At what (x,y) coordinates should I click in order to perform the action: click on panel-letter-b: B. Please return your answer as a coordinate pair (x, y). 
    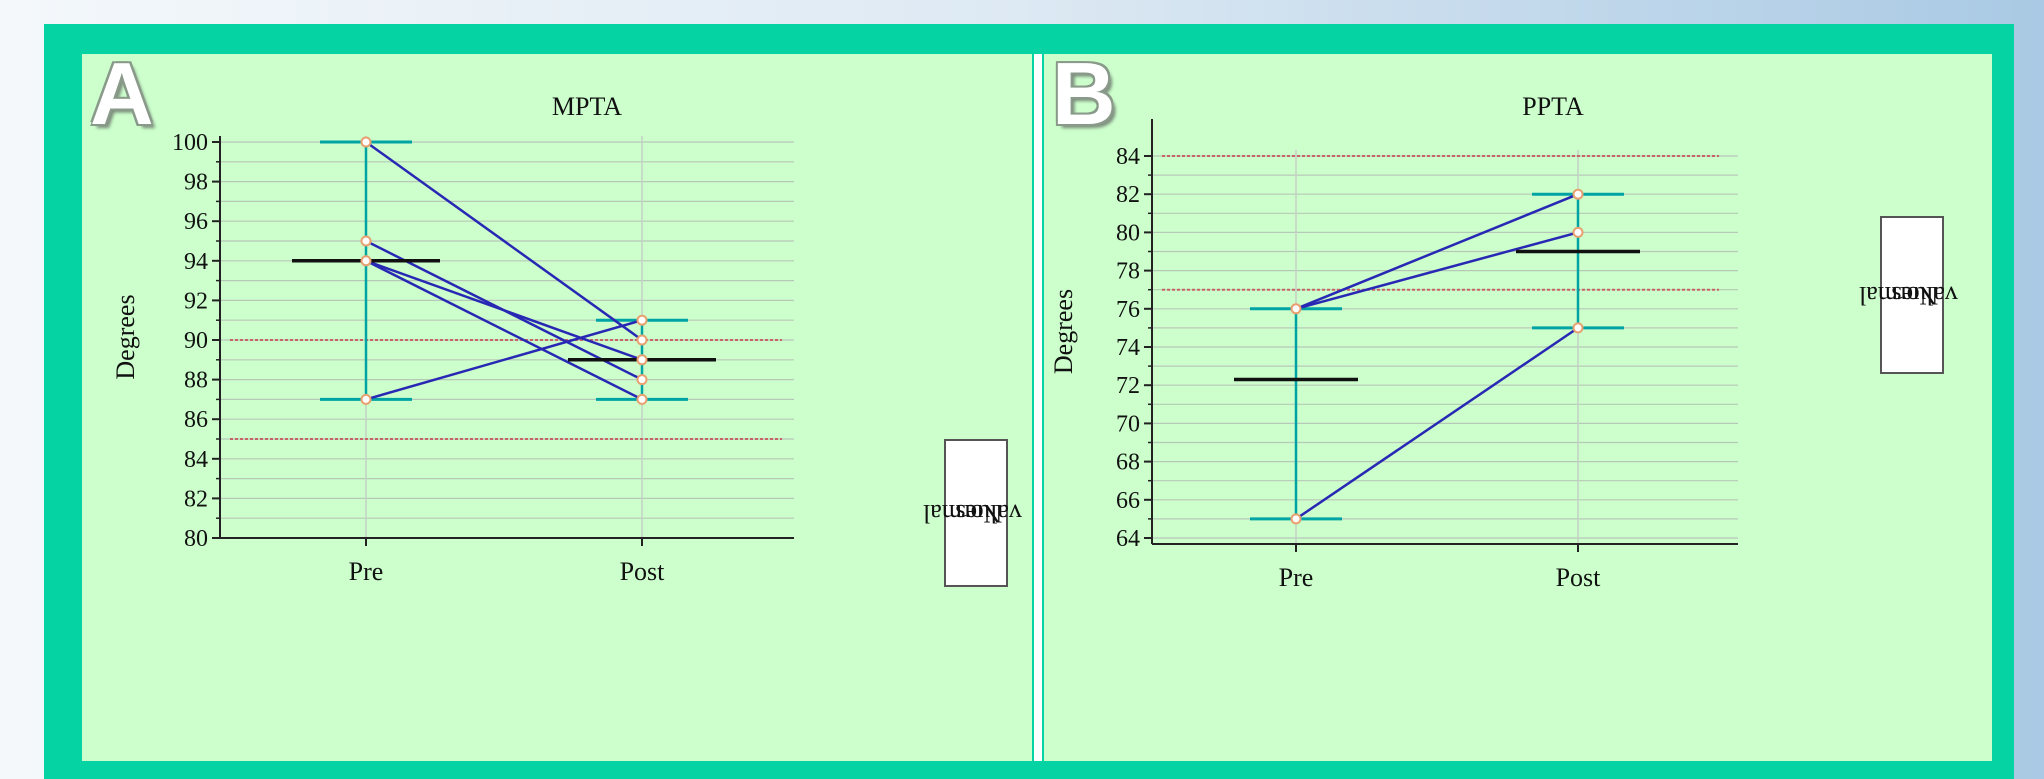
    Looking at the image, I should click on (1084, 93).